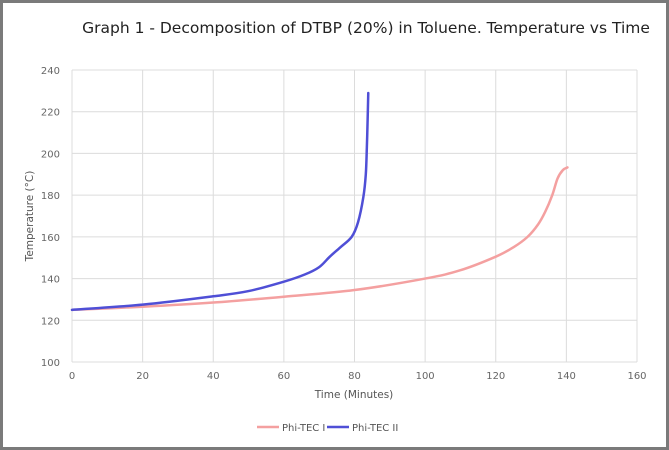  Describe the element at coordinates (566, 376) in the screenshot. I see `x-tick-label: 140` at that location.